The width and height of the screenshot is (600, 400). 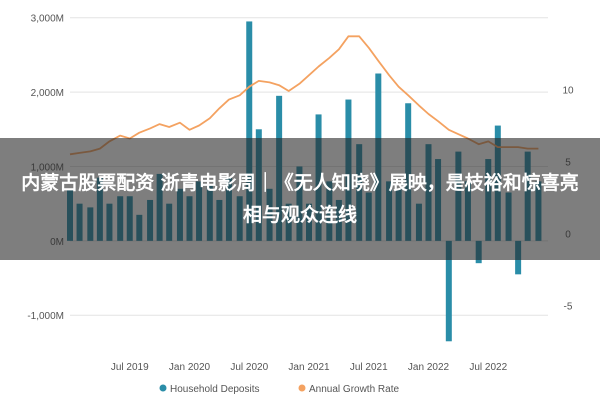 I want to click on left-tick-label: 2,000M, so click(x=47, y=93).